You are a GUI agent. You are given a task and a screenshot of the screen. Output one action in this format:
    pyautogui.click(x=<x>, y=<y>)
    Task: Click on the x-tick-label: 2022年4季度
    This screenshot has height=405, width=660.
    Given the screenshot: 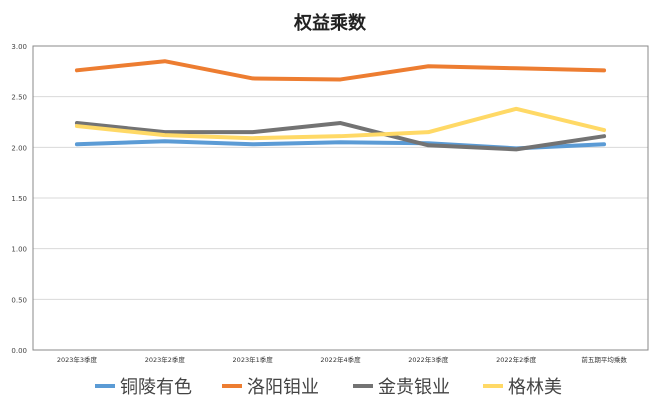 What is the action you would take?
    pyautogui.click(x=340, y=359)
    